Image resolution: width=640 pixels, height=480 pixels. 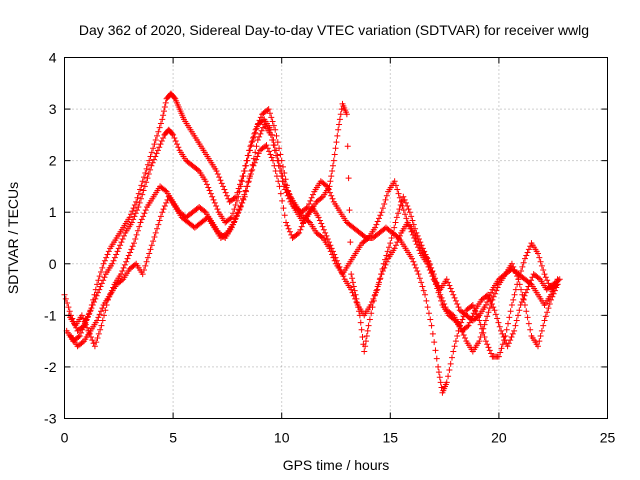 I want to click on x-tick-label: 25, so click(x=608, y=438).